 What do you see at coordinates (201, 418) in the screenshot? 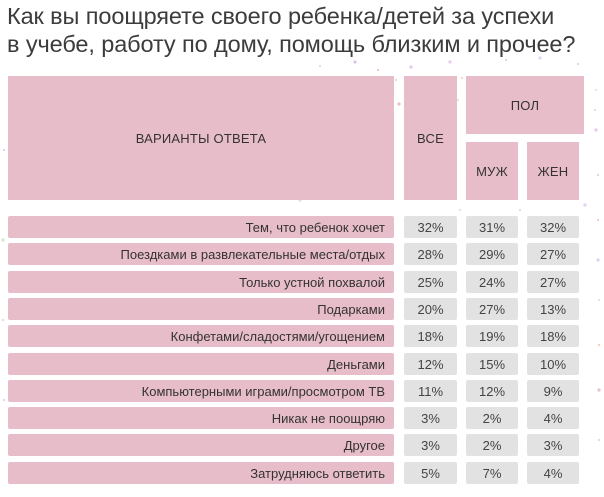
I see `answer-label: Никак не поощряю` at bounding box center [201, 418].